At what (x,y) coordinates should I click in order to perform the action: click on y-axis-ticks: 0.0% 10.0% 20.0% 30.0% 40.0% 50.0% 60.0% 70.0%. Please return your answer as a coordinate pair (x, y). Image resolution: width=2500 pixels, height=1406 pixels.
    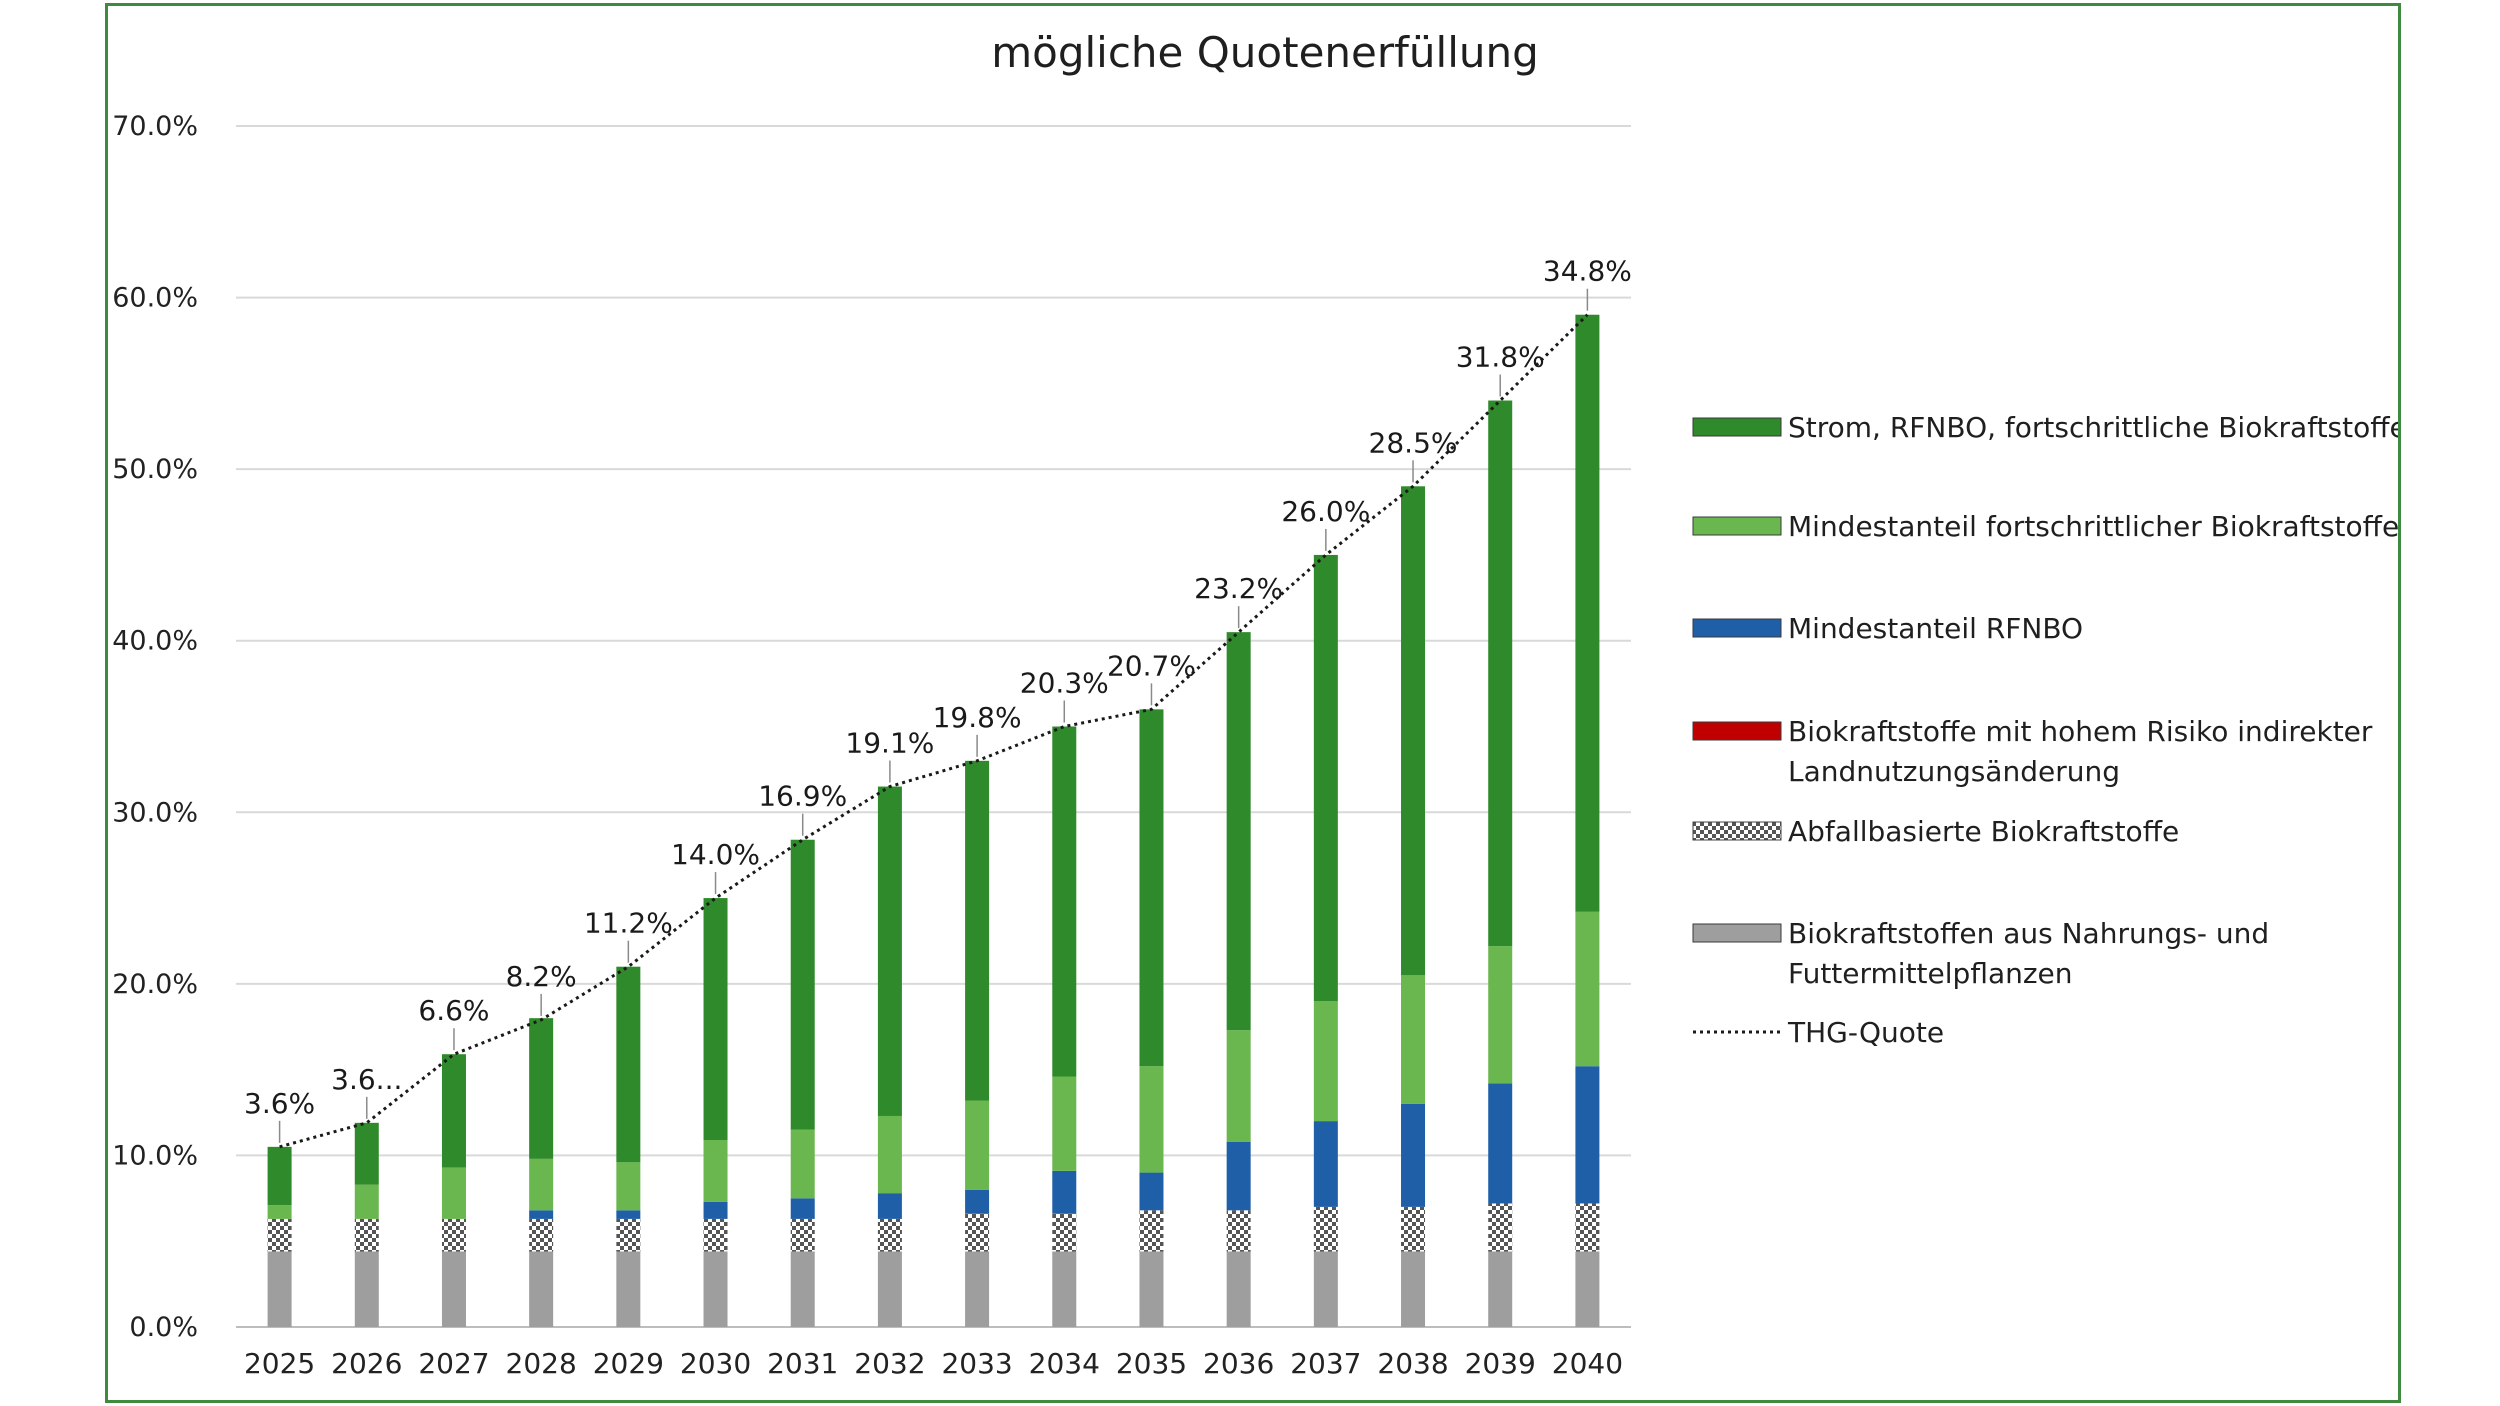
    Looking at the image, I should click on (155, 727).